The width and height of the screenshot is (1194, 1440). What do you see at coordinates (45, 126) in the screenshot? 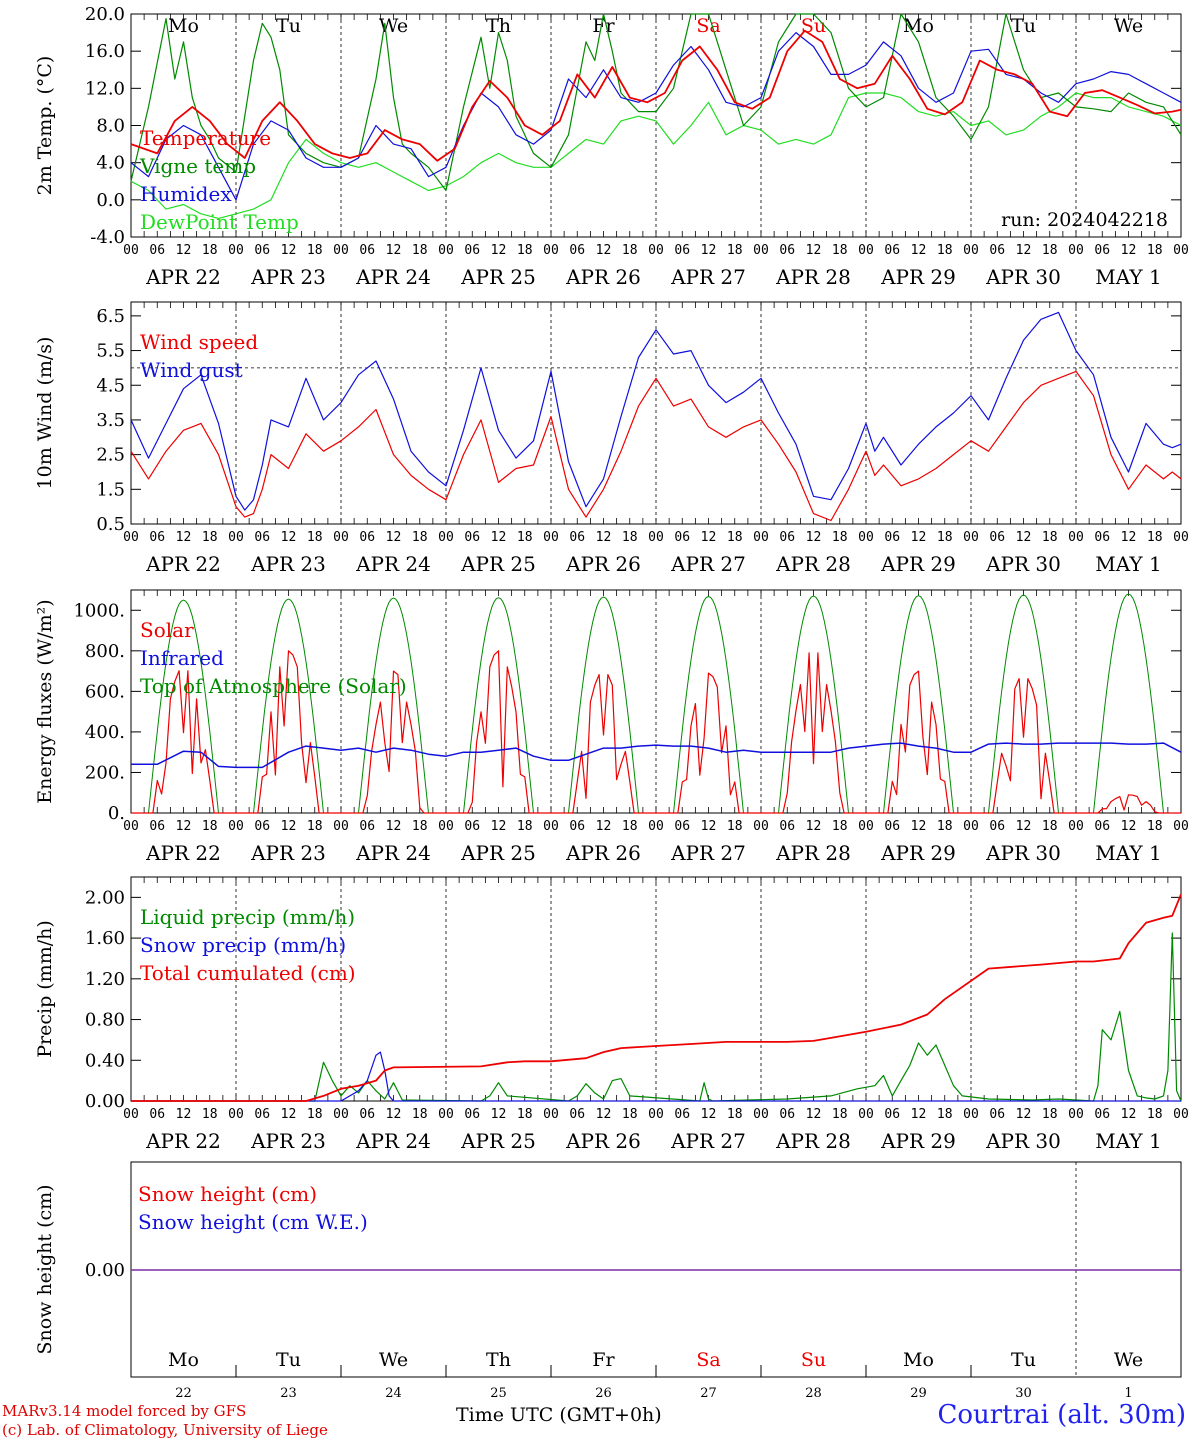
I see `y-axis-label: 2m Temp. (°C)` at bounding box center [45, 126].